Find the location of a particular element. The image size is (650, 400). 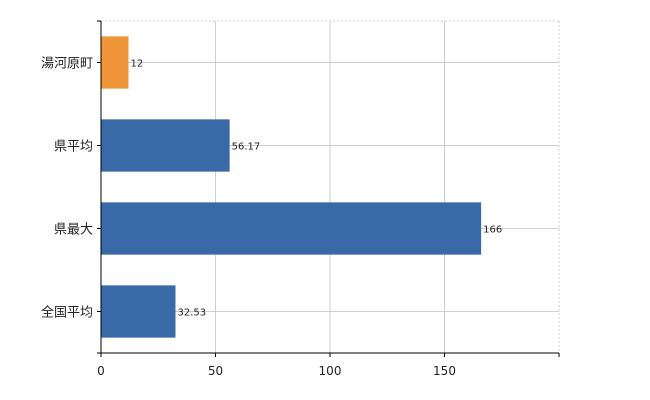

category-label-0: 湯河原町 is located at coordinates (67, 64).